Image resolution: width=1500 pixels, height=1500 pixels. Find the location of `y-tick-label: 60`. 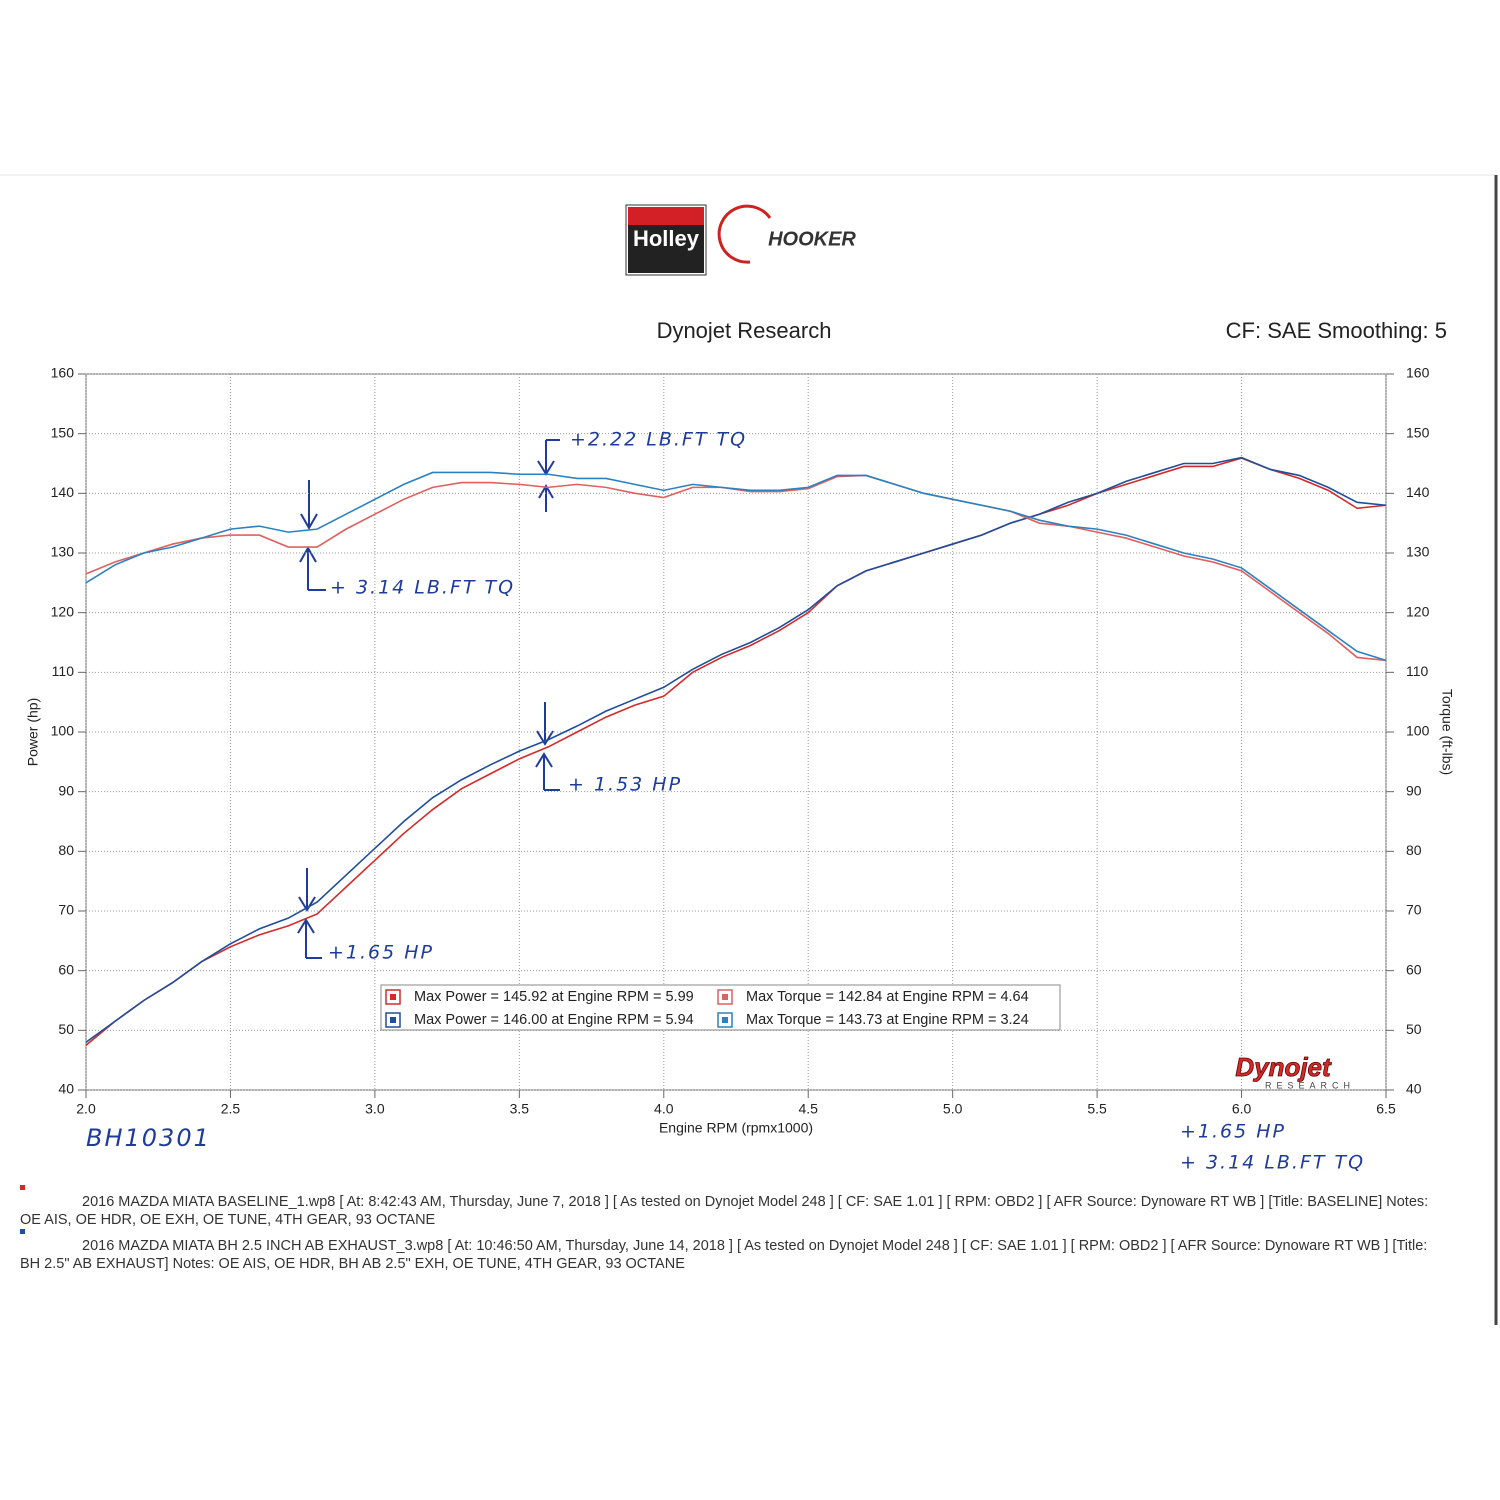

y-tick-label: 60 is located at coordinates (66, 969).